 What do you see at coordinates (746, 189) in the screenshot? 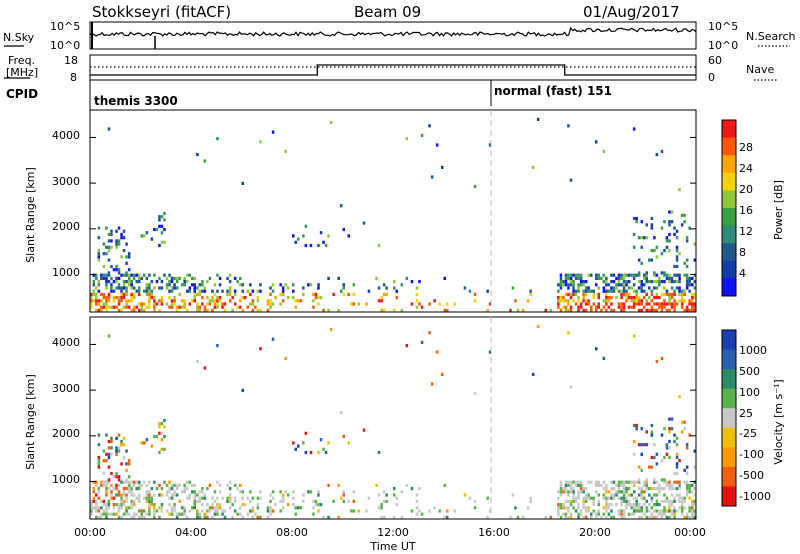
I see `power-cbar-tick-3: 20` at bounding box center [746, 189].